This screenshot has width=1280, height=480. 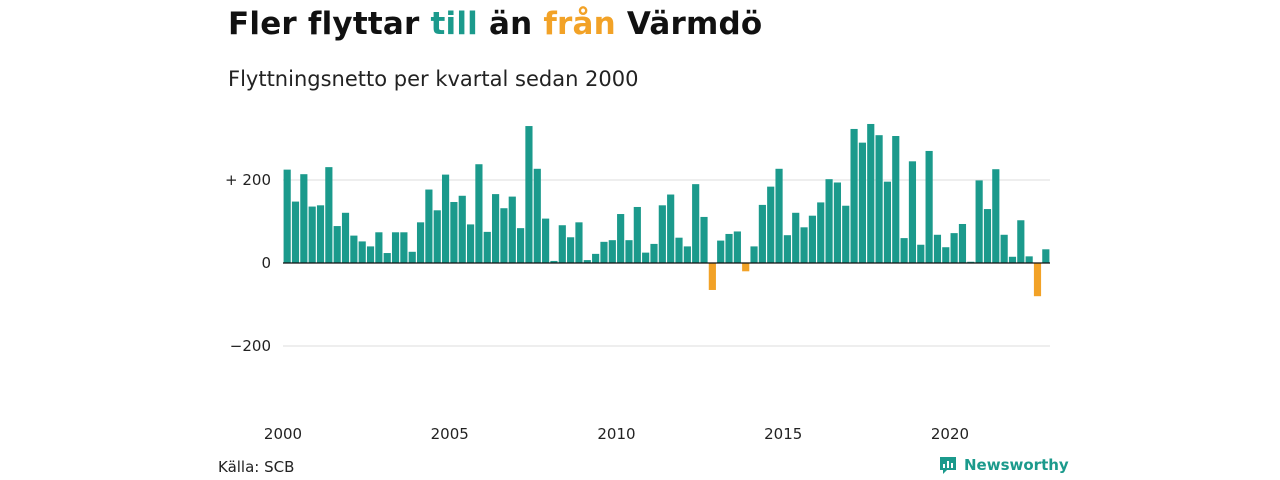 I want to click on bar-2021-k1: 2021 K1: 130, so click(x=987, y=236).